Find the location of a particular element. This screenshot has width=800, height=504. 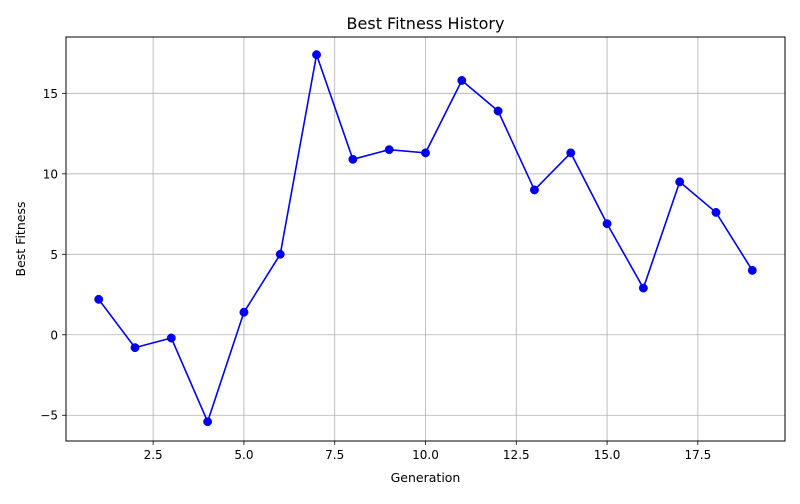

x-tick-label: 7.5 is located at coordinates (334, 455).